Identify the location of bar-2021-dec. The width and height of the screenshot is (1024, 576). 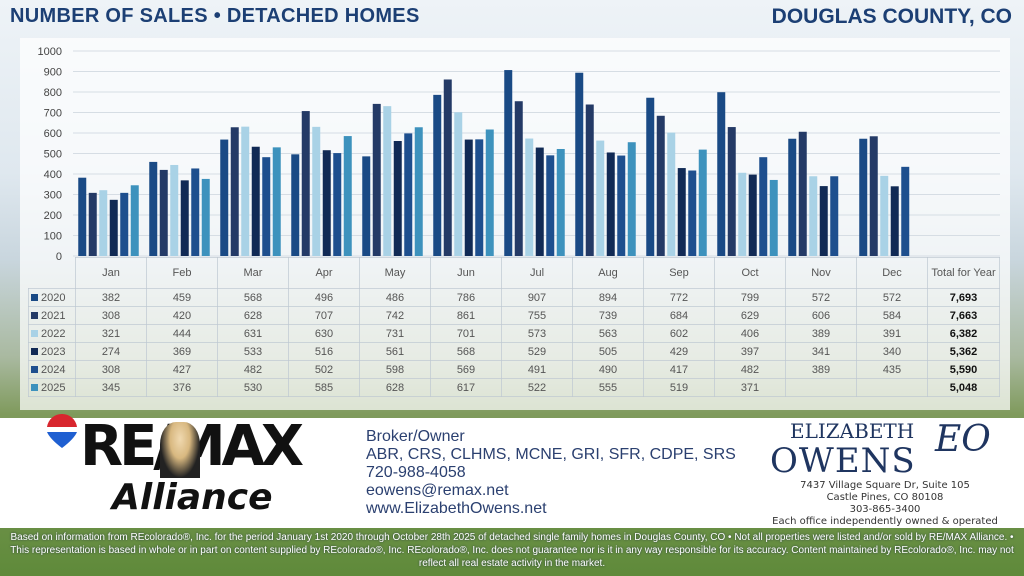
(873, 196).